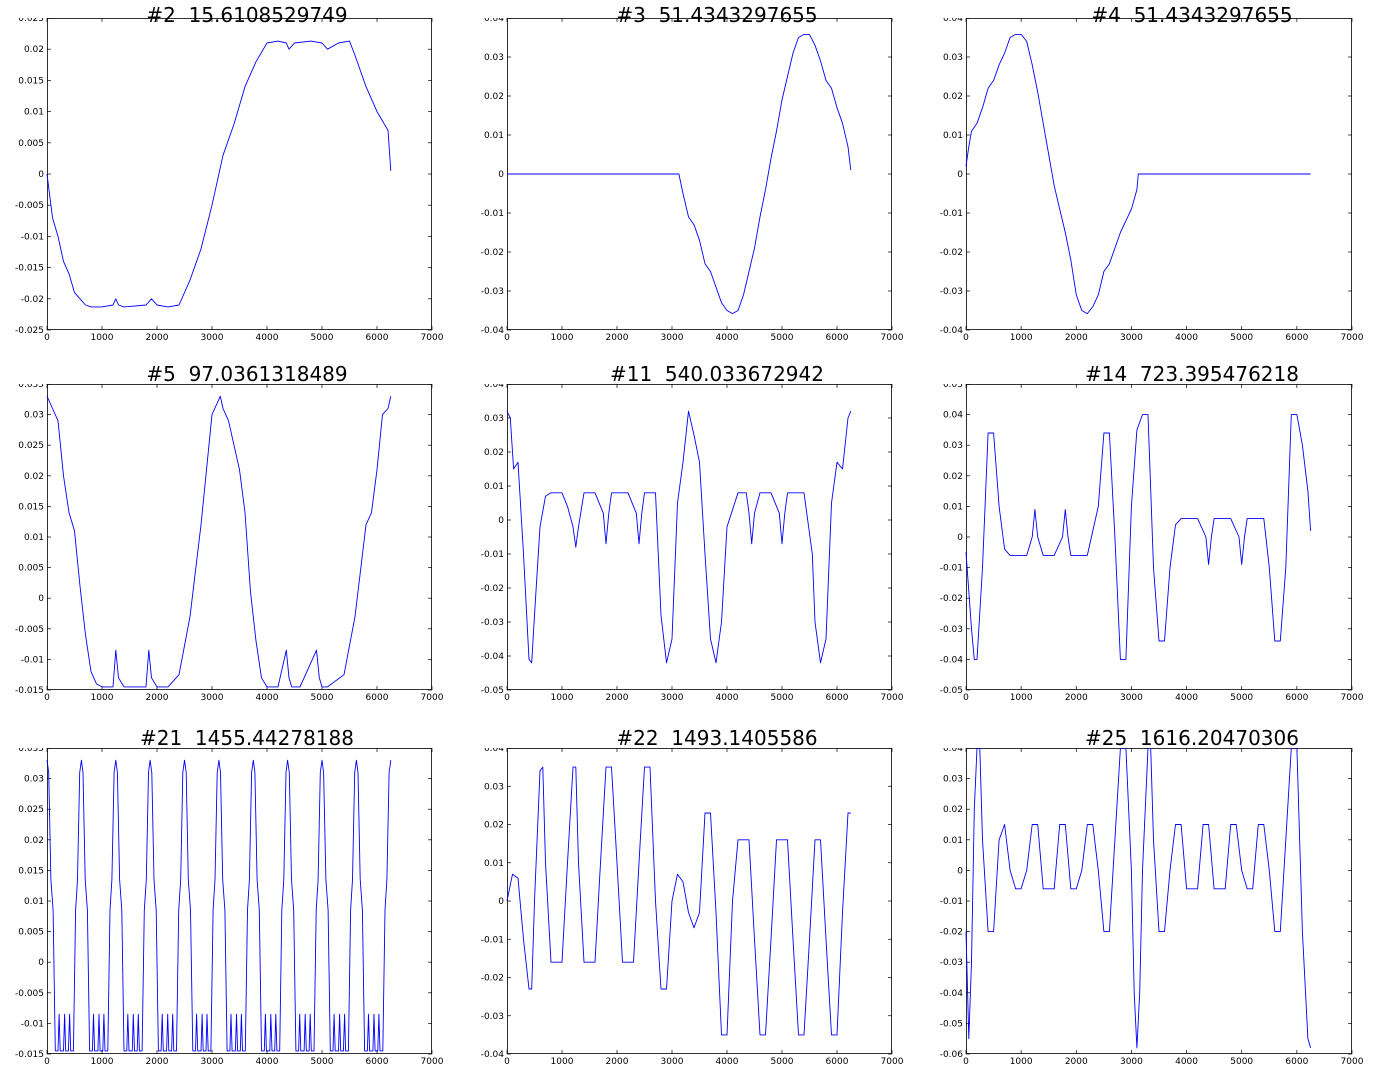 This screenshot has height=1080, width=1380. Describe the element at coordinates (1192, 15) in the screenshot. I see `chart-title: #4 51.4343297655` at that location.